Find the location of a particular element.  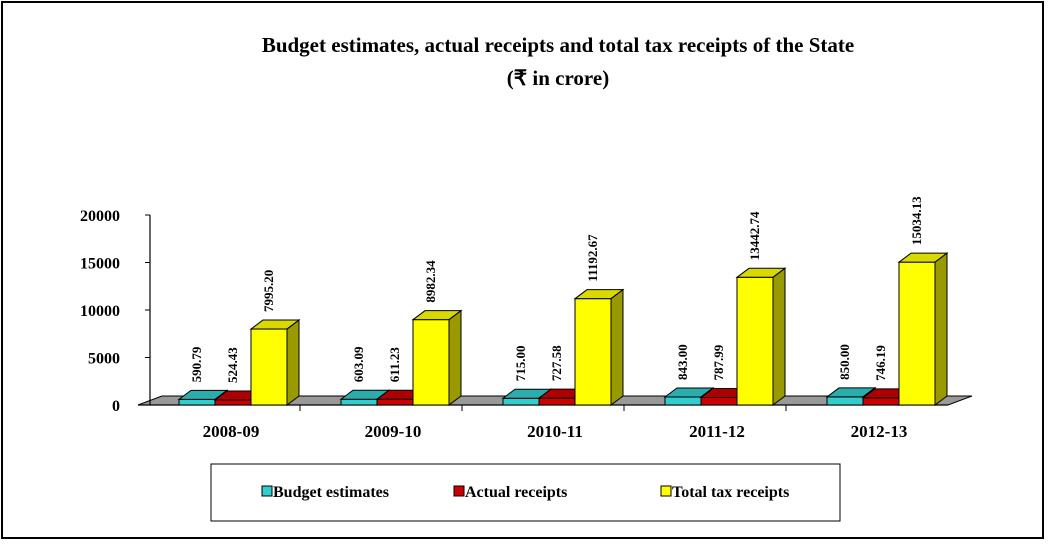

data-label: 524.43 is located at coordinates (232, 365).